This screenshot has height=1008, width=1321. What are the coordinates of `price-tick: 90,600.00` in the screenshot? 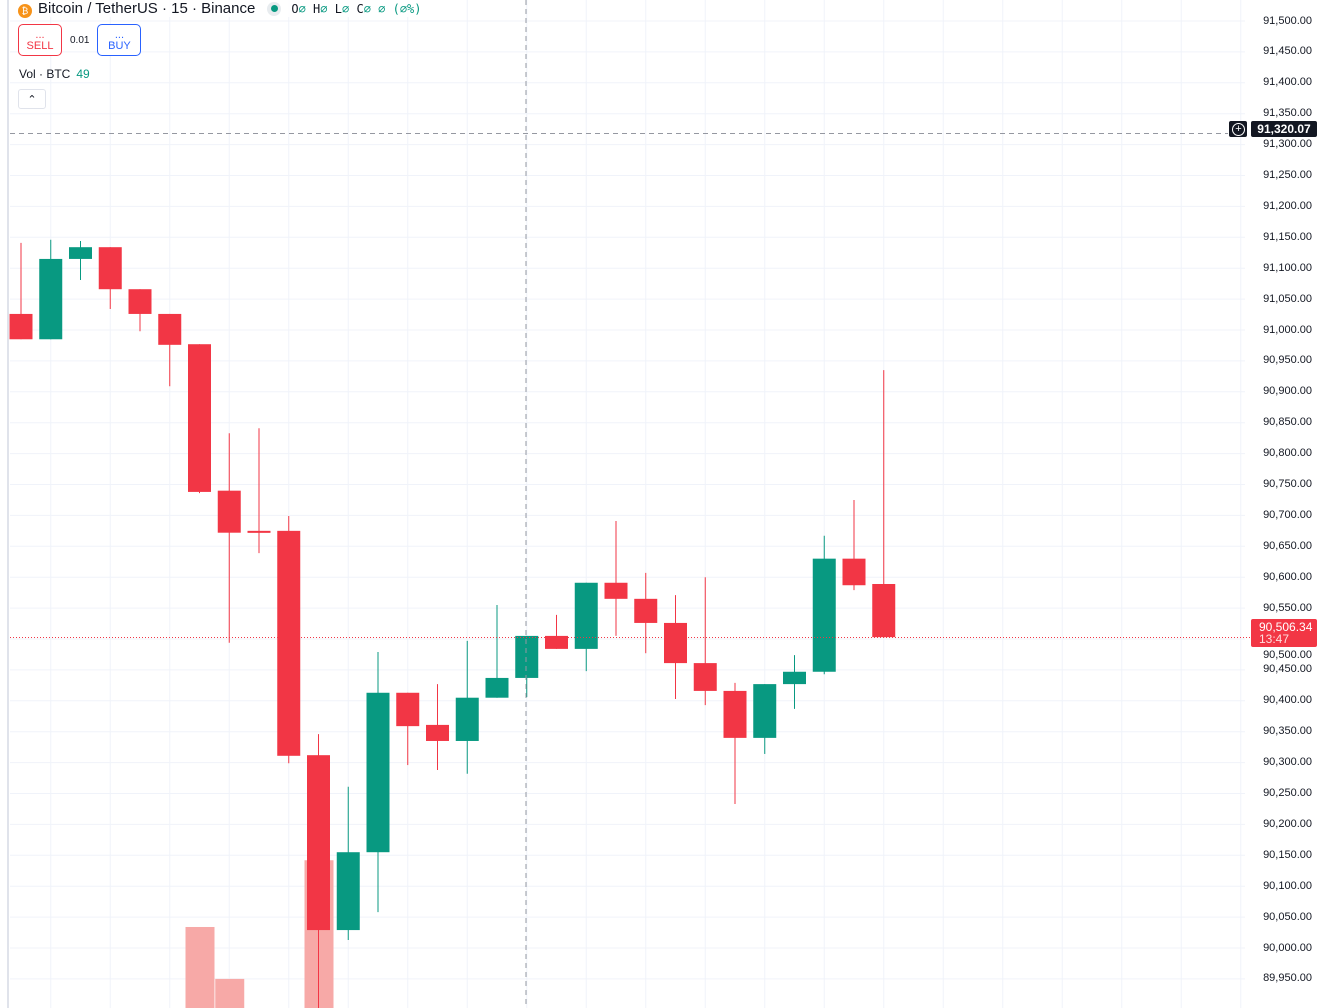 It's located at (1287, 576).